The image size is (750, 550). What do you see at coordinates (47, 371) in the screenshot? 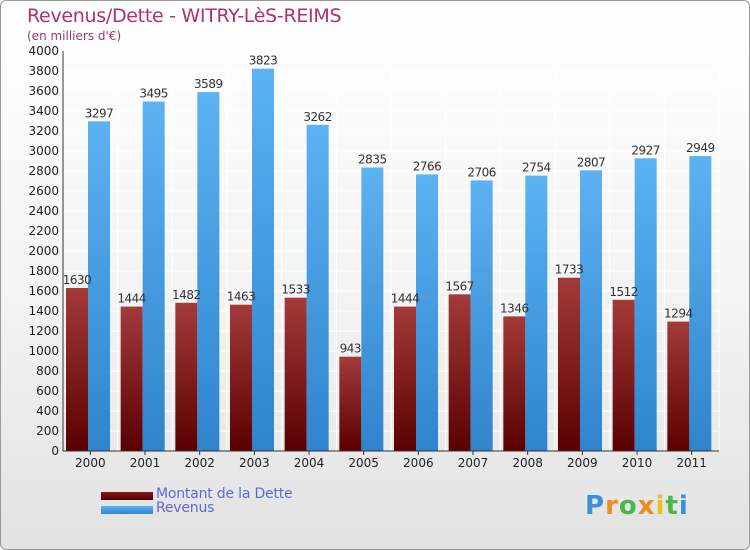
I see `y-tick-label: 800` at bounding box center [47, 371].